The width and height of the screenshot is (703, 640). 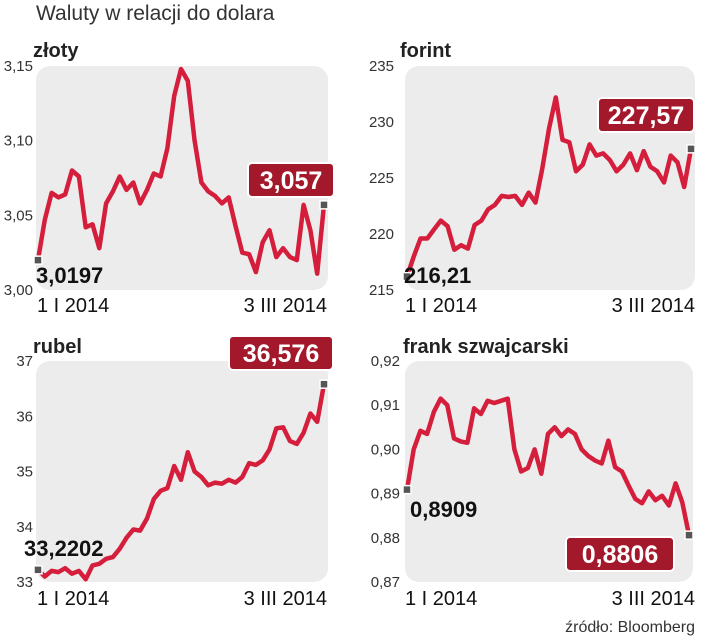 What do you see at coordinates (385, 494) in the screenshot?
I see `y-tick-label: 0,89` at bounding box center [385, 494].